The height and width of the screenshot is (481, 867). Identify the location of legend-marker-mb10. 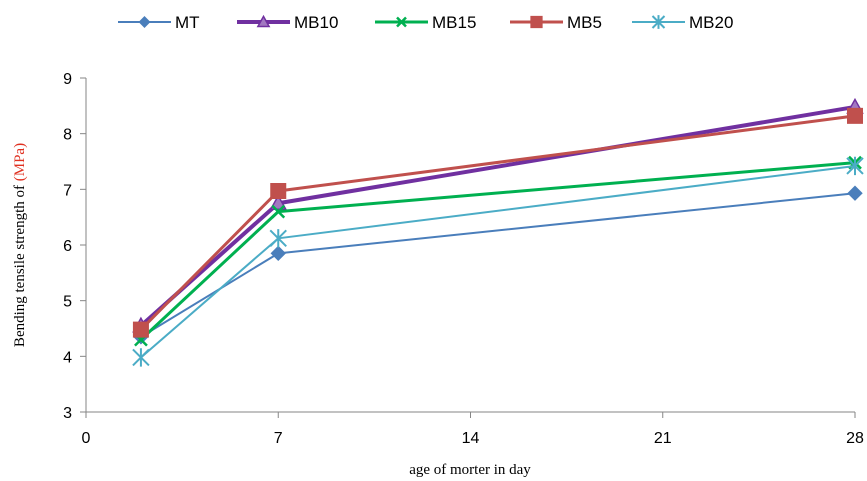
(263, 21).